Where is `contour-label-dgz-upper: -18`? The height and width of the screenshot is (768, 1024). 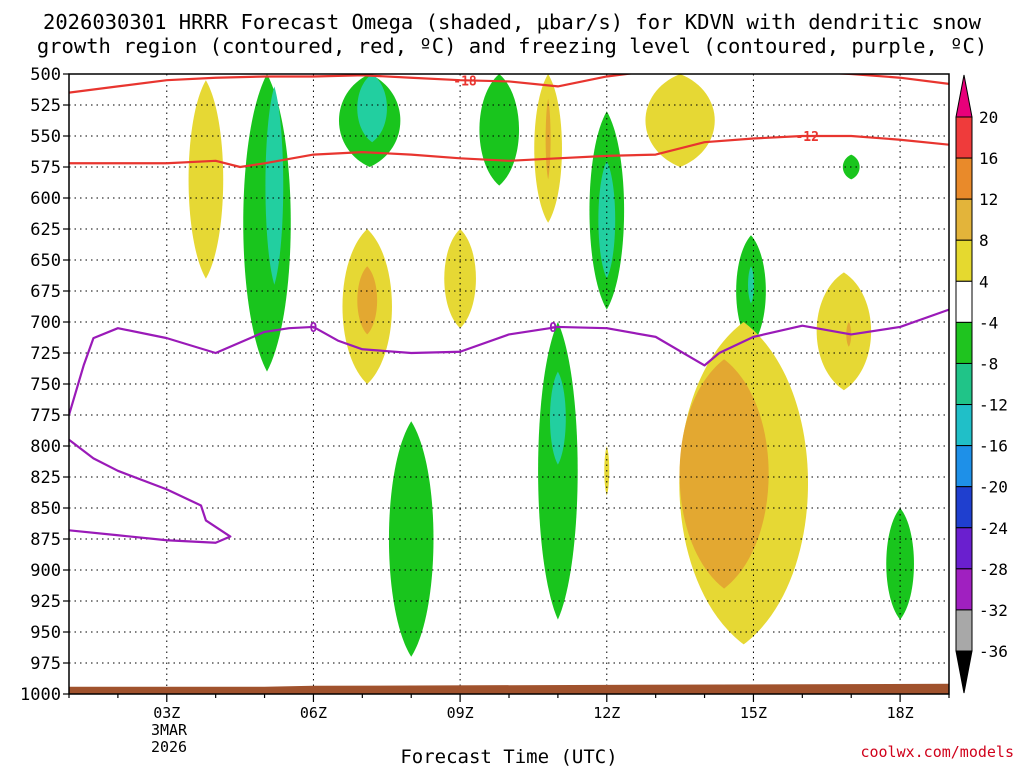
contour-label-dgz-upper: -18 is located at coordinates (465, 81).